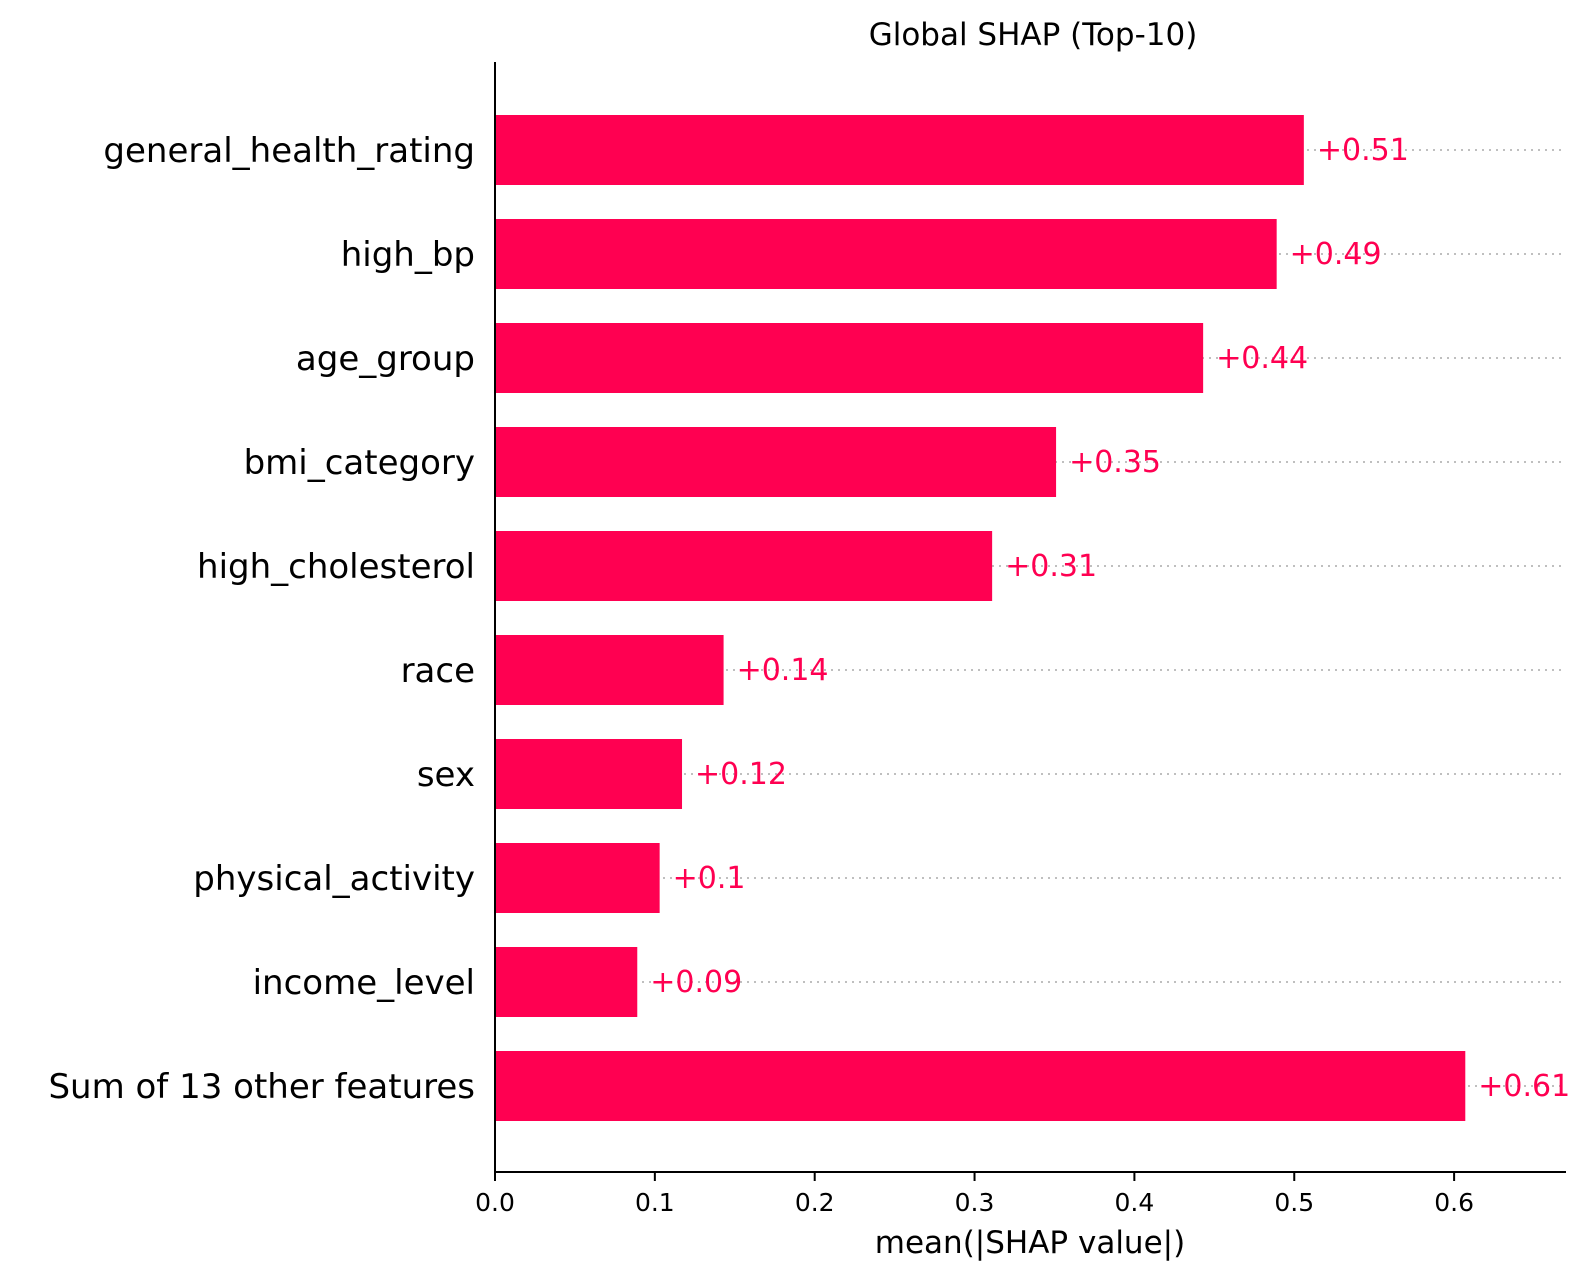 The height and width of the screenshot is (1280, 1594). I want to click on category-label: general_health_rating, so click(289, 151).